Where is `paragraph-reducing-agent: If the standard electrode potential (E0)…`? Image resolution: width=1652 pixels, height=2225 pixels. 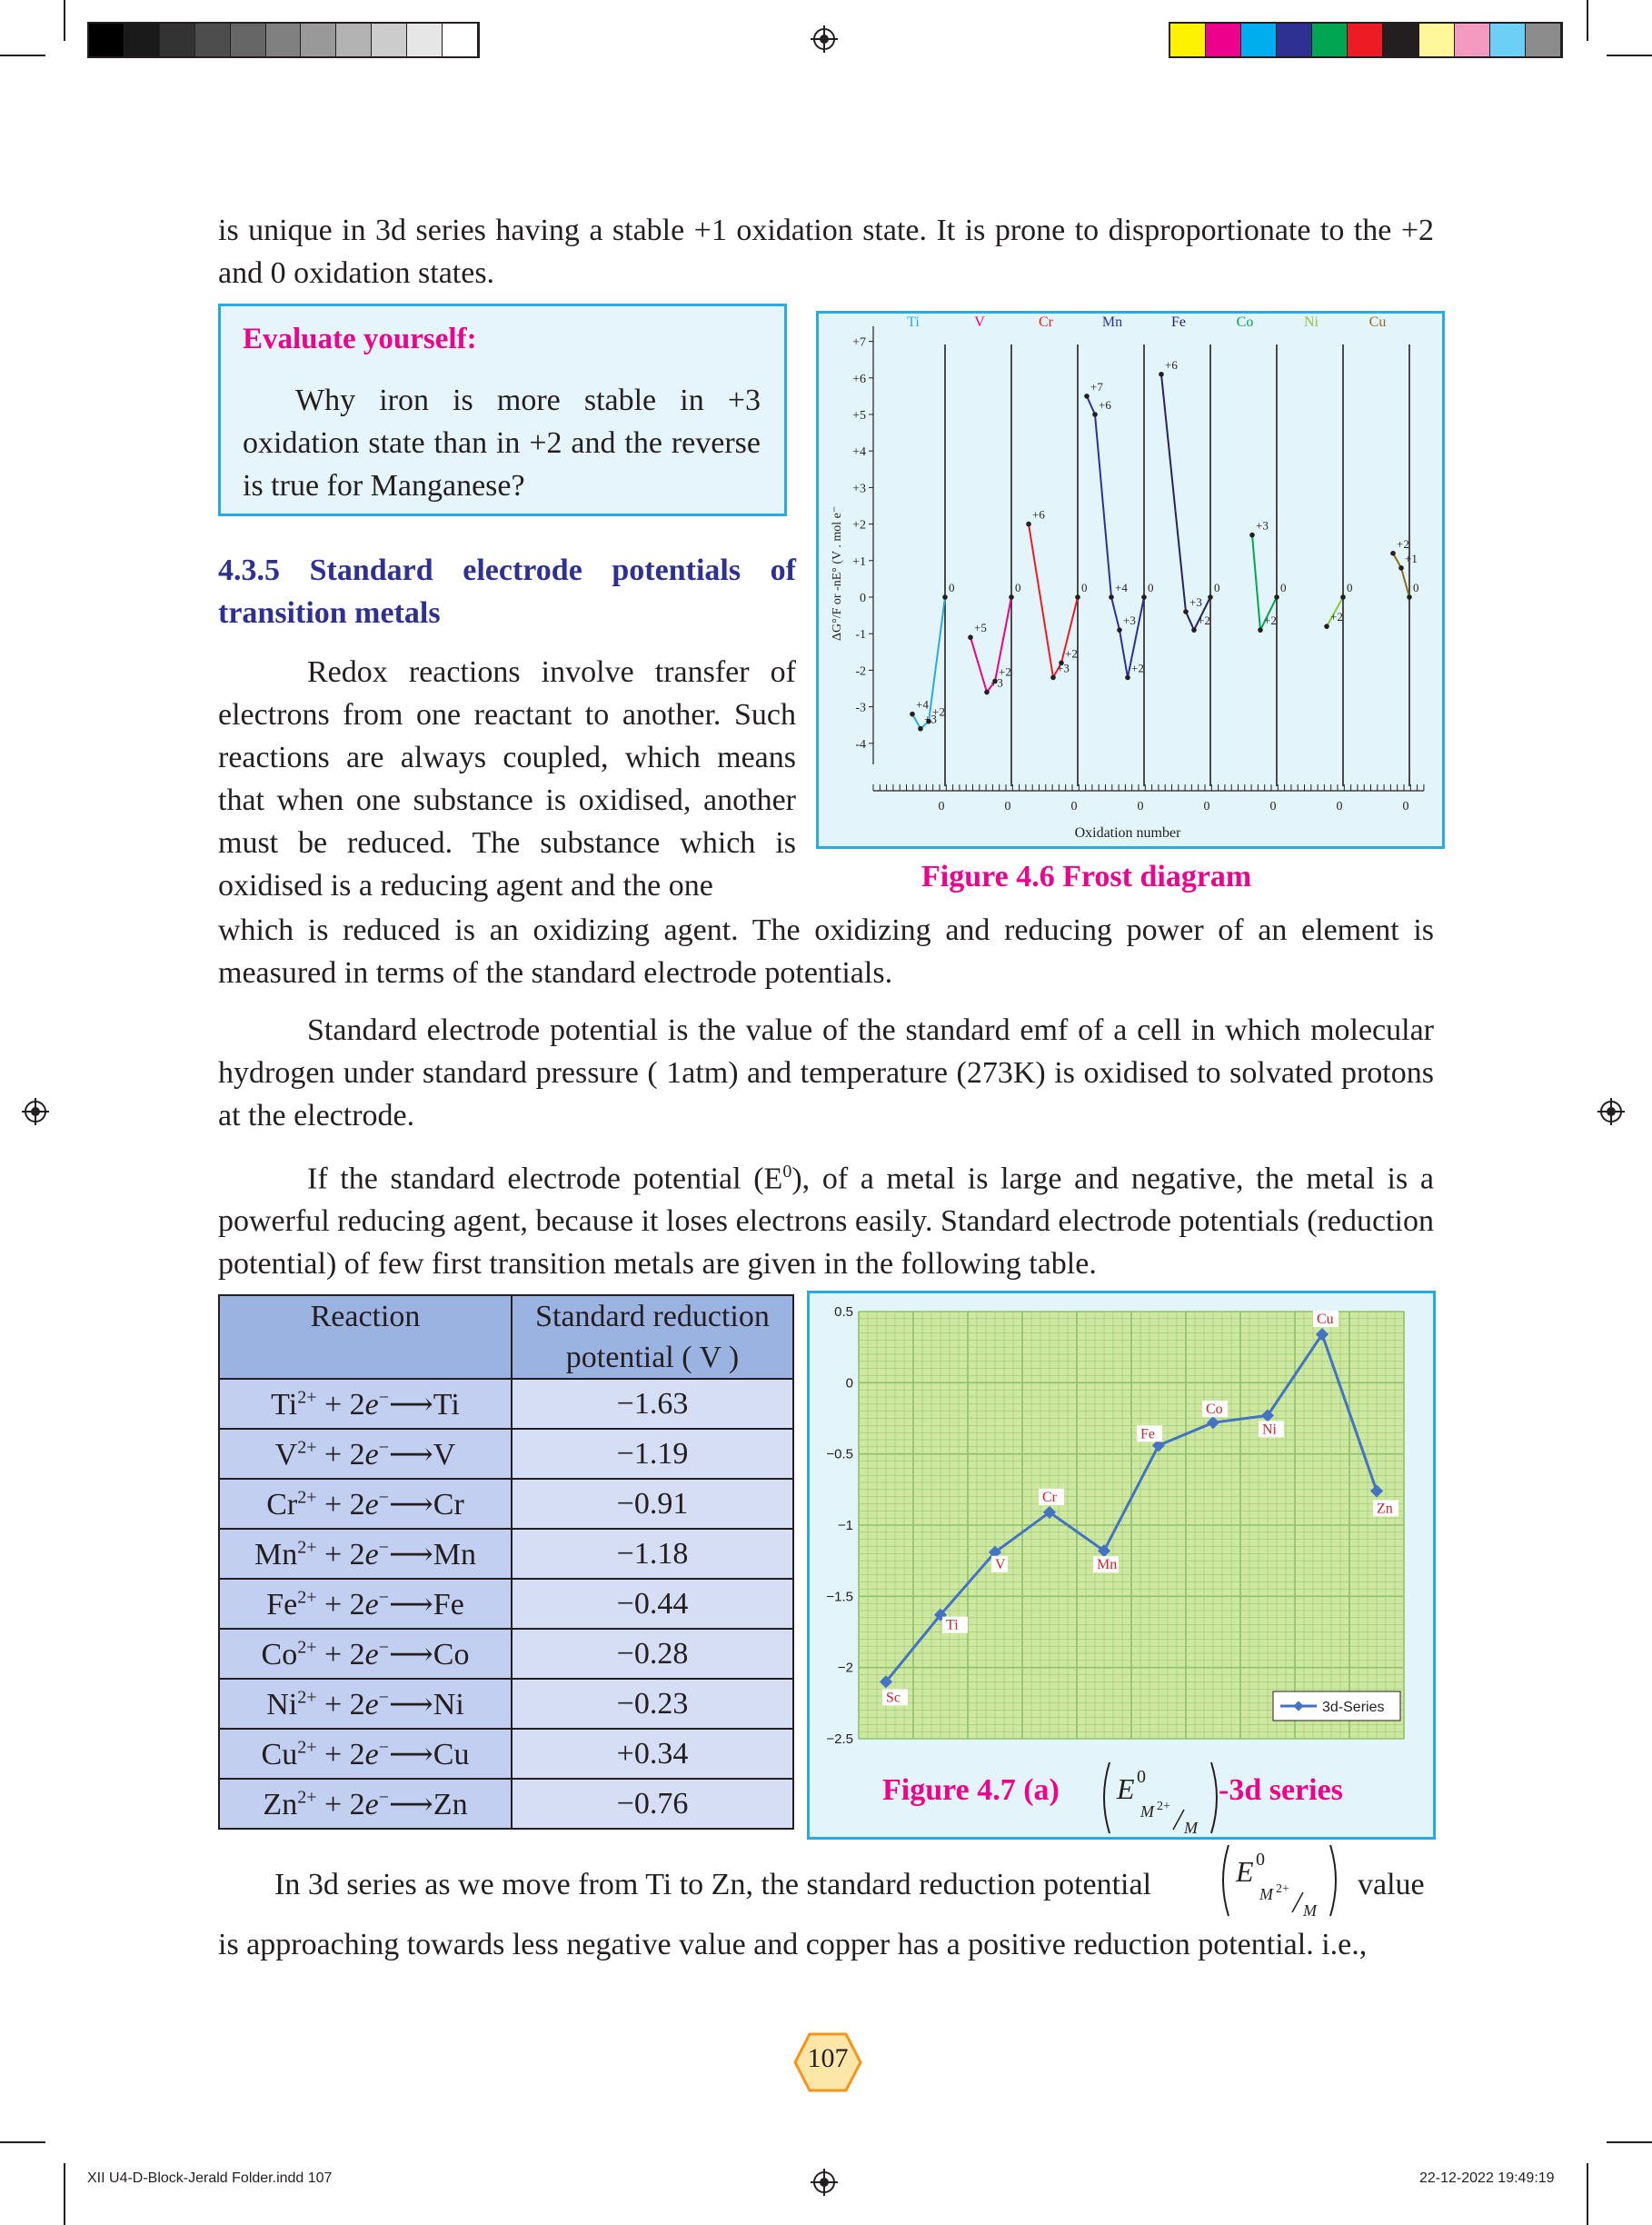 paragraph-reducing-agent: If the standard electrode potential (E0)… is located at coordinates (826, 1218).